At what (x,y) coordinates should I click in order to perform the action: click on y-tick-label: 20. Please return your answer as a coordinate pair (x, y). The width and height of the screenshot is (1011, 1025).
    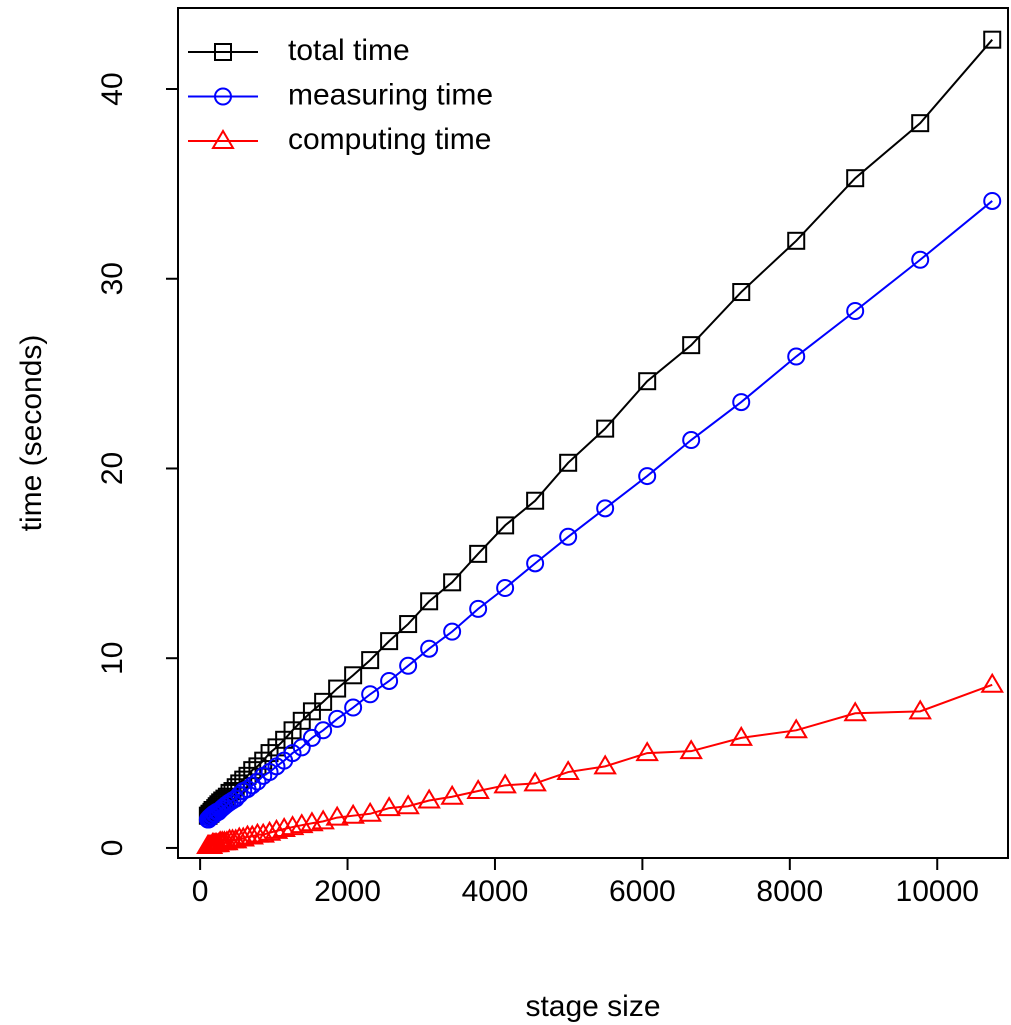
    Looking at the image, I should click on (112, 468).